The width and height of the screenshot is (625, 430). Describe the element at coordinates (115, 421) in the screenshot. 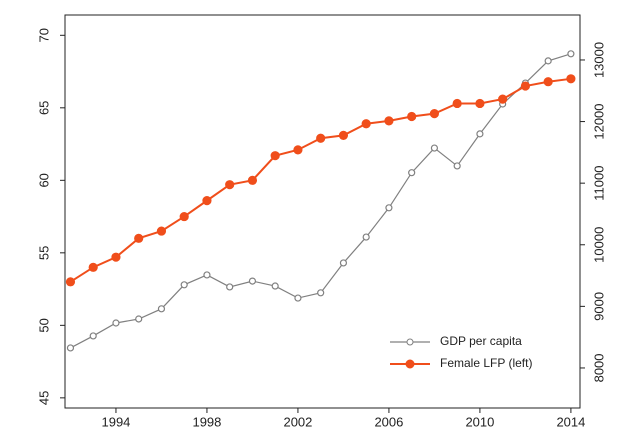

I see `x-tick-label: 1994` at that location.